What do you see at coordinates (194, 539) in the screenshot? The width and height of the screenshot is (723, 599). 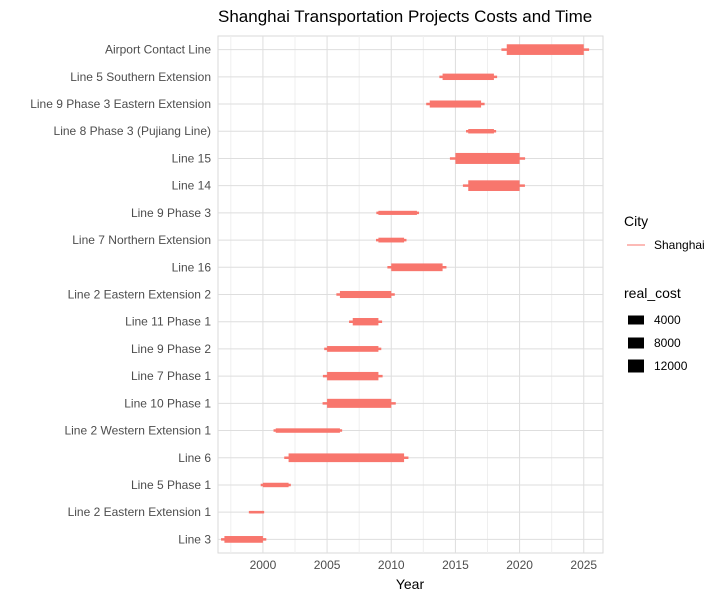 I see `y-tick-label: Line 3` at bounding box center [194, 539].